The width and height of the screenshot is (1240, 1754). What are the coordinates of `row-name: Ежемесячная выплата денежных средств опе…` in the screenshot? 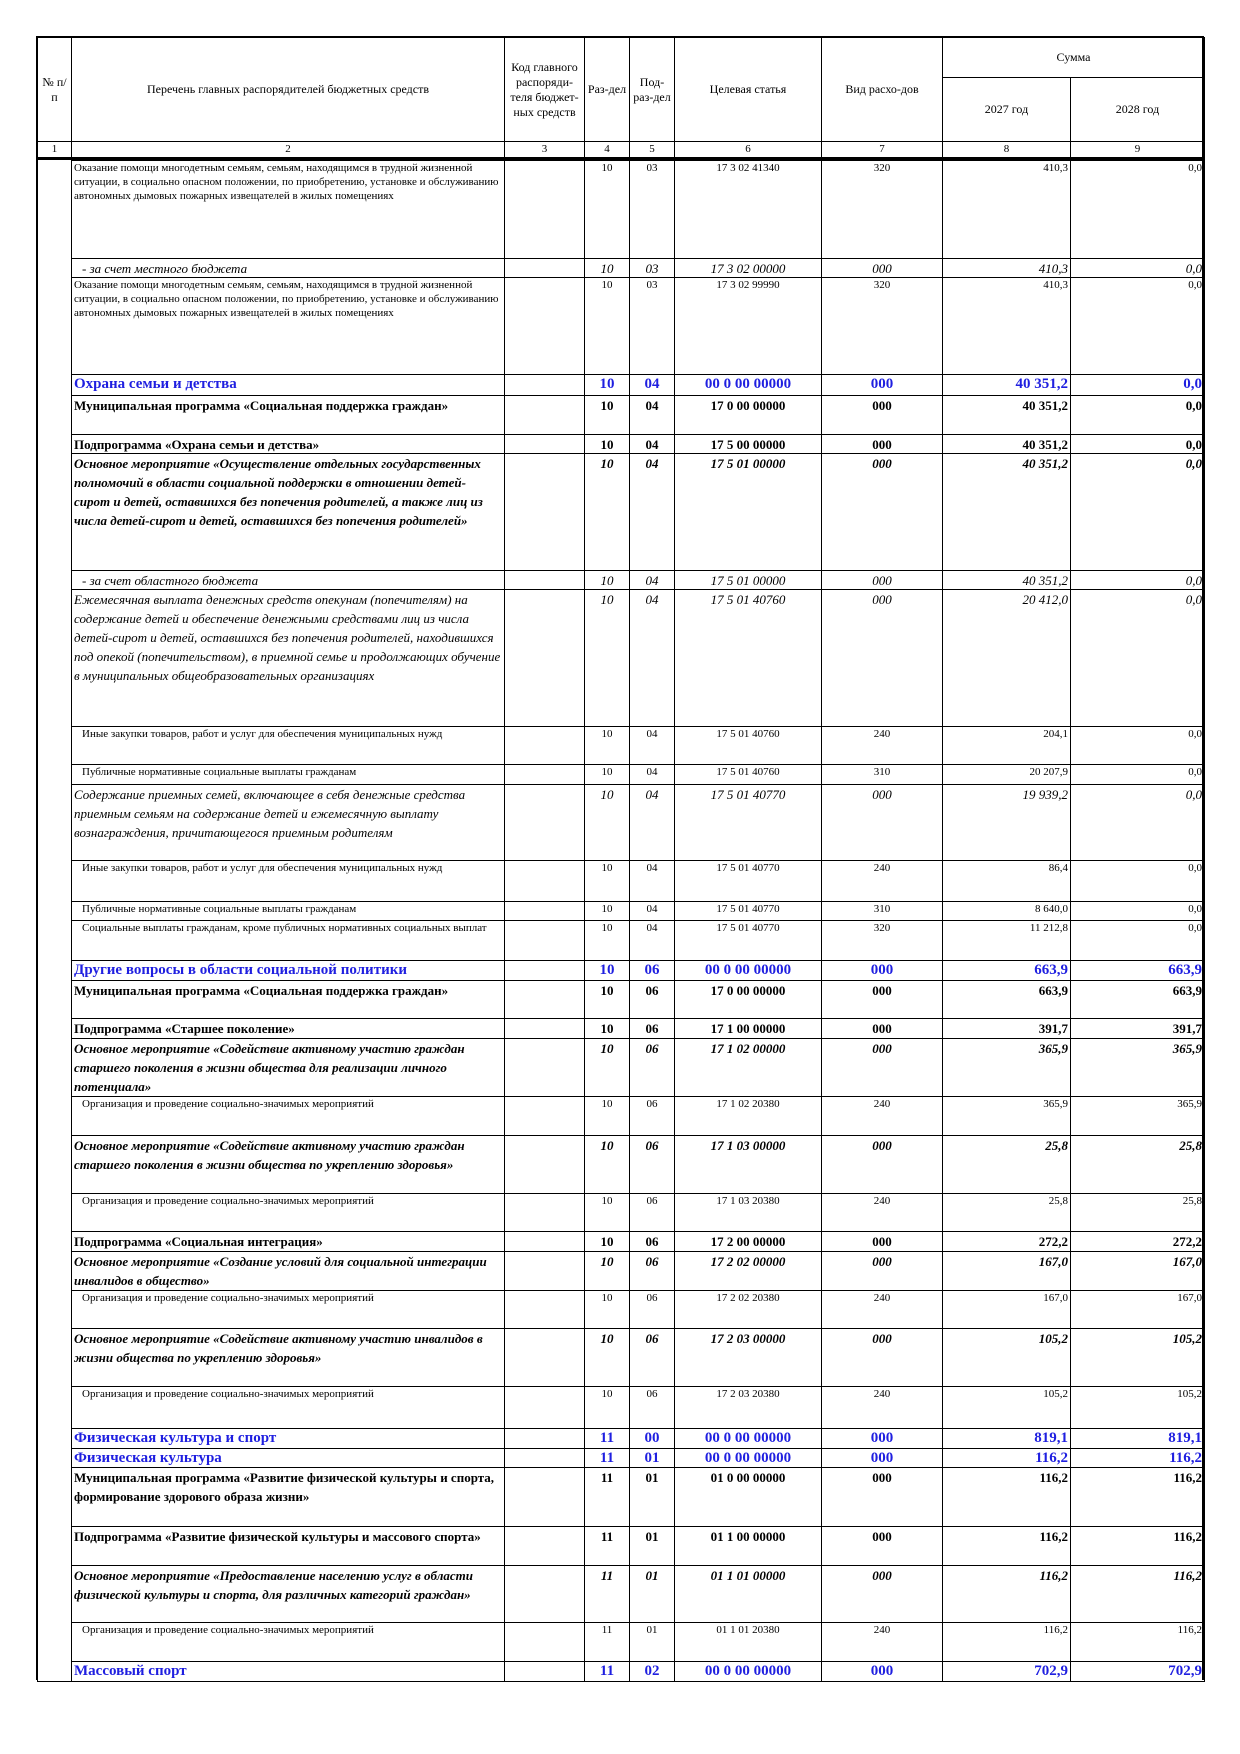 It's located at (288, 658).